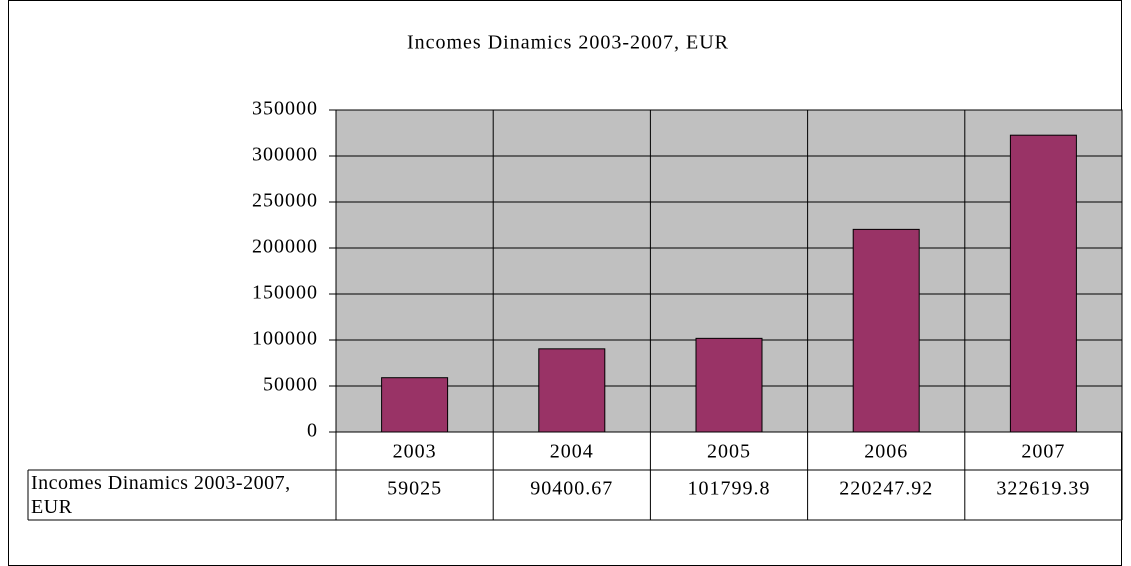  I want to click on table-value: 220247.92, so click(886, 489).